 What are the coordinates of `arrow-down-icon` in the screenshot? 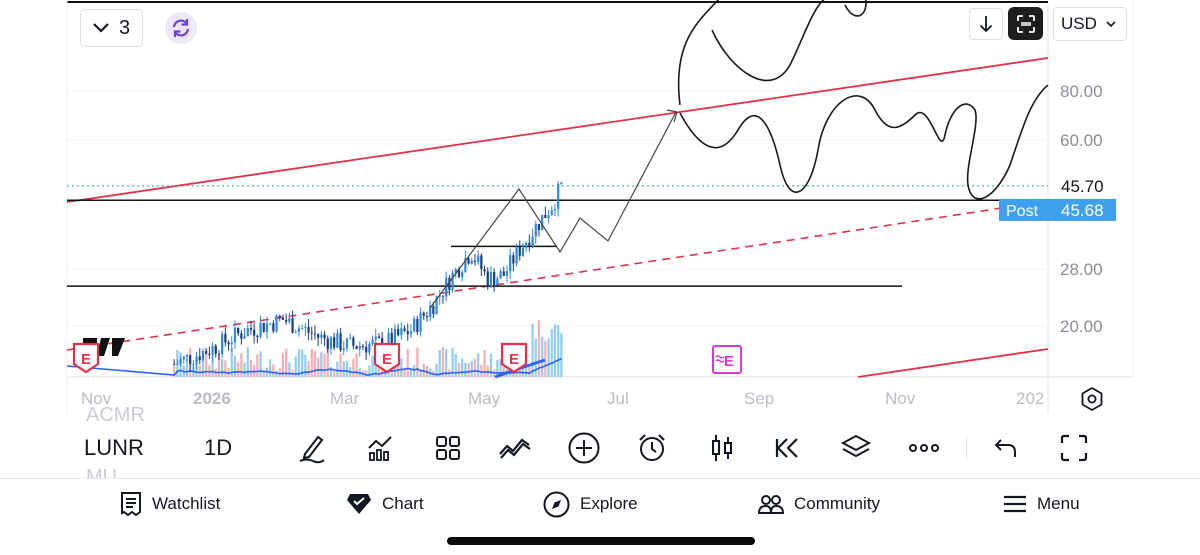 It's located at (986, 24).